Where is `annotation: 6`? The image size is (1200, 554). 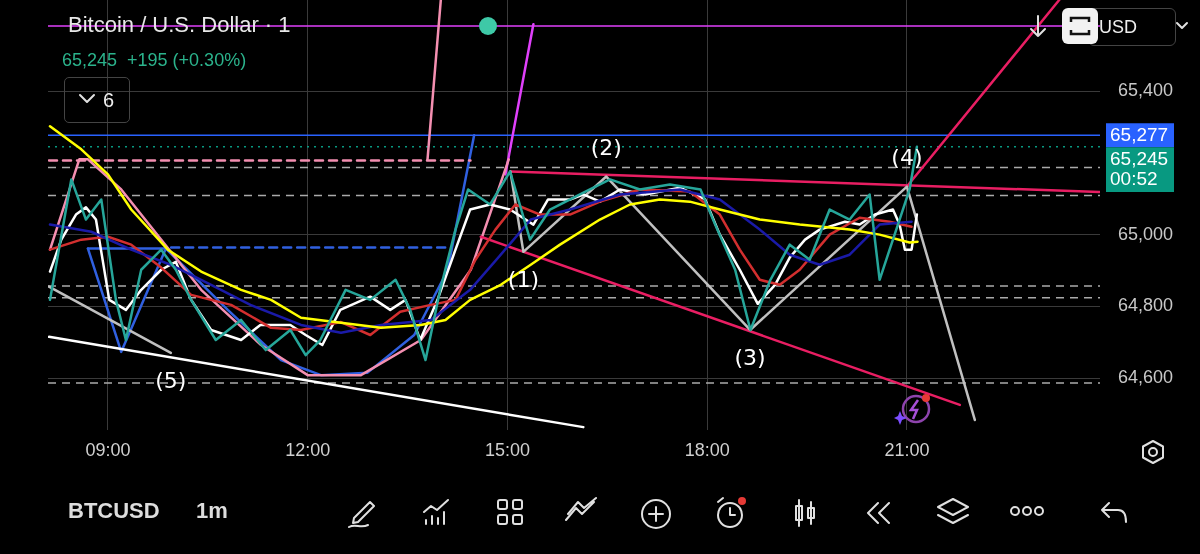
annotation: 6 is located at coordinates (97, 100).